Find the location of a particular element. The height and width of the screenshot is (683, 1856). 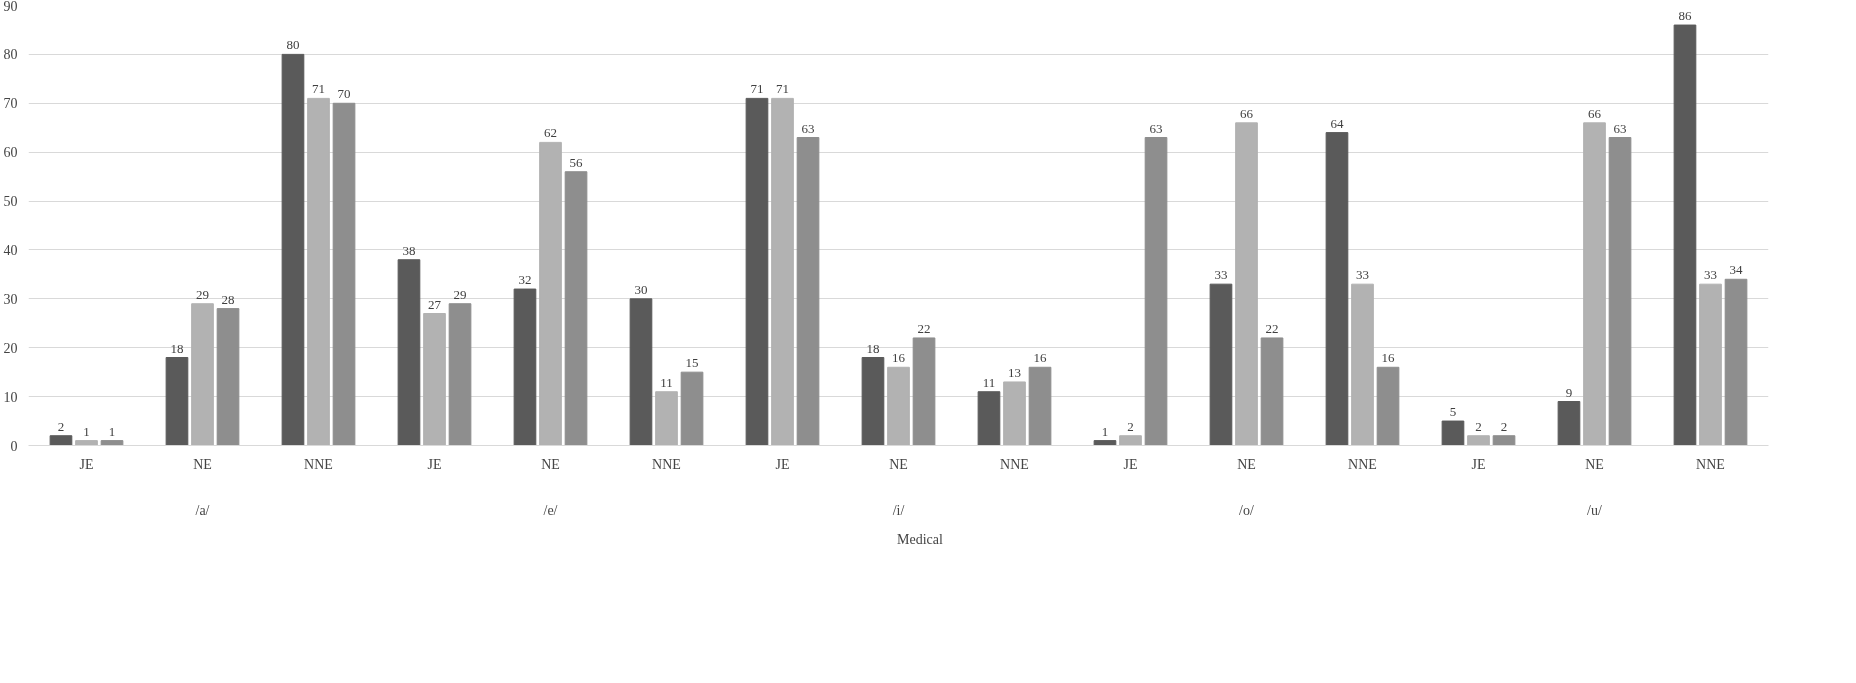

data-label: 18 is located at coordinates (873, 348).